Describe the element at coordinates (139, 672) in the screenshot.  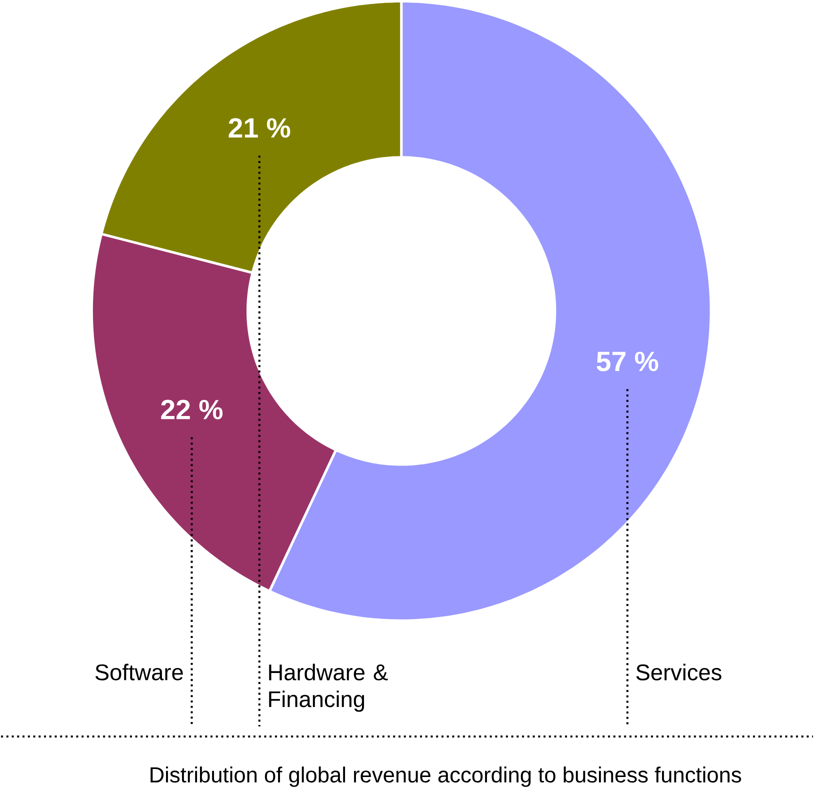
I see `slice-label: Software` at that location.